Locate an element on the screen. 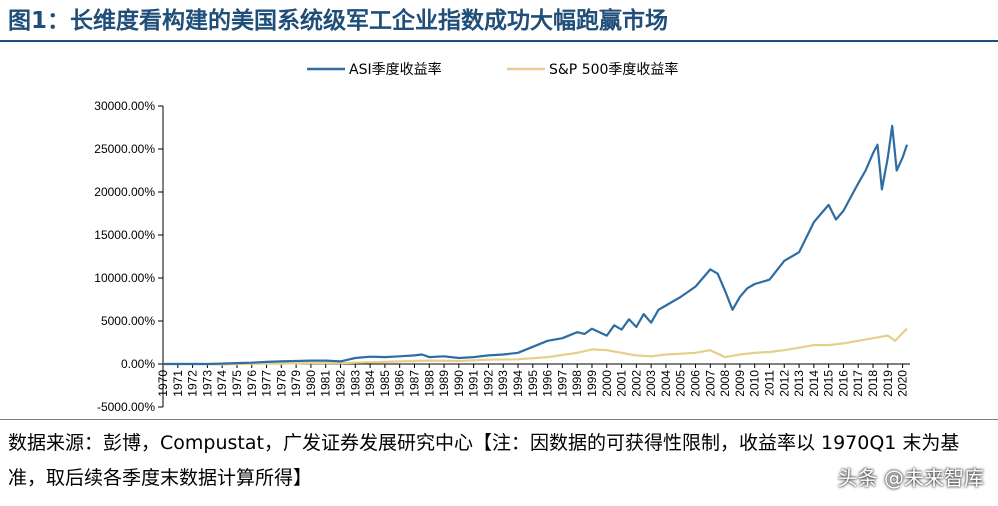 The image size is (998, 506). x-tick-label: 1974 is located at coordinates (222, 383).